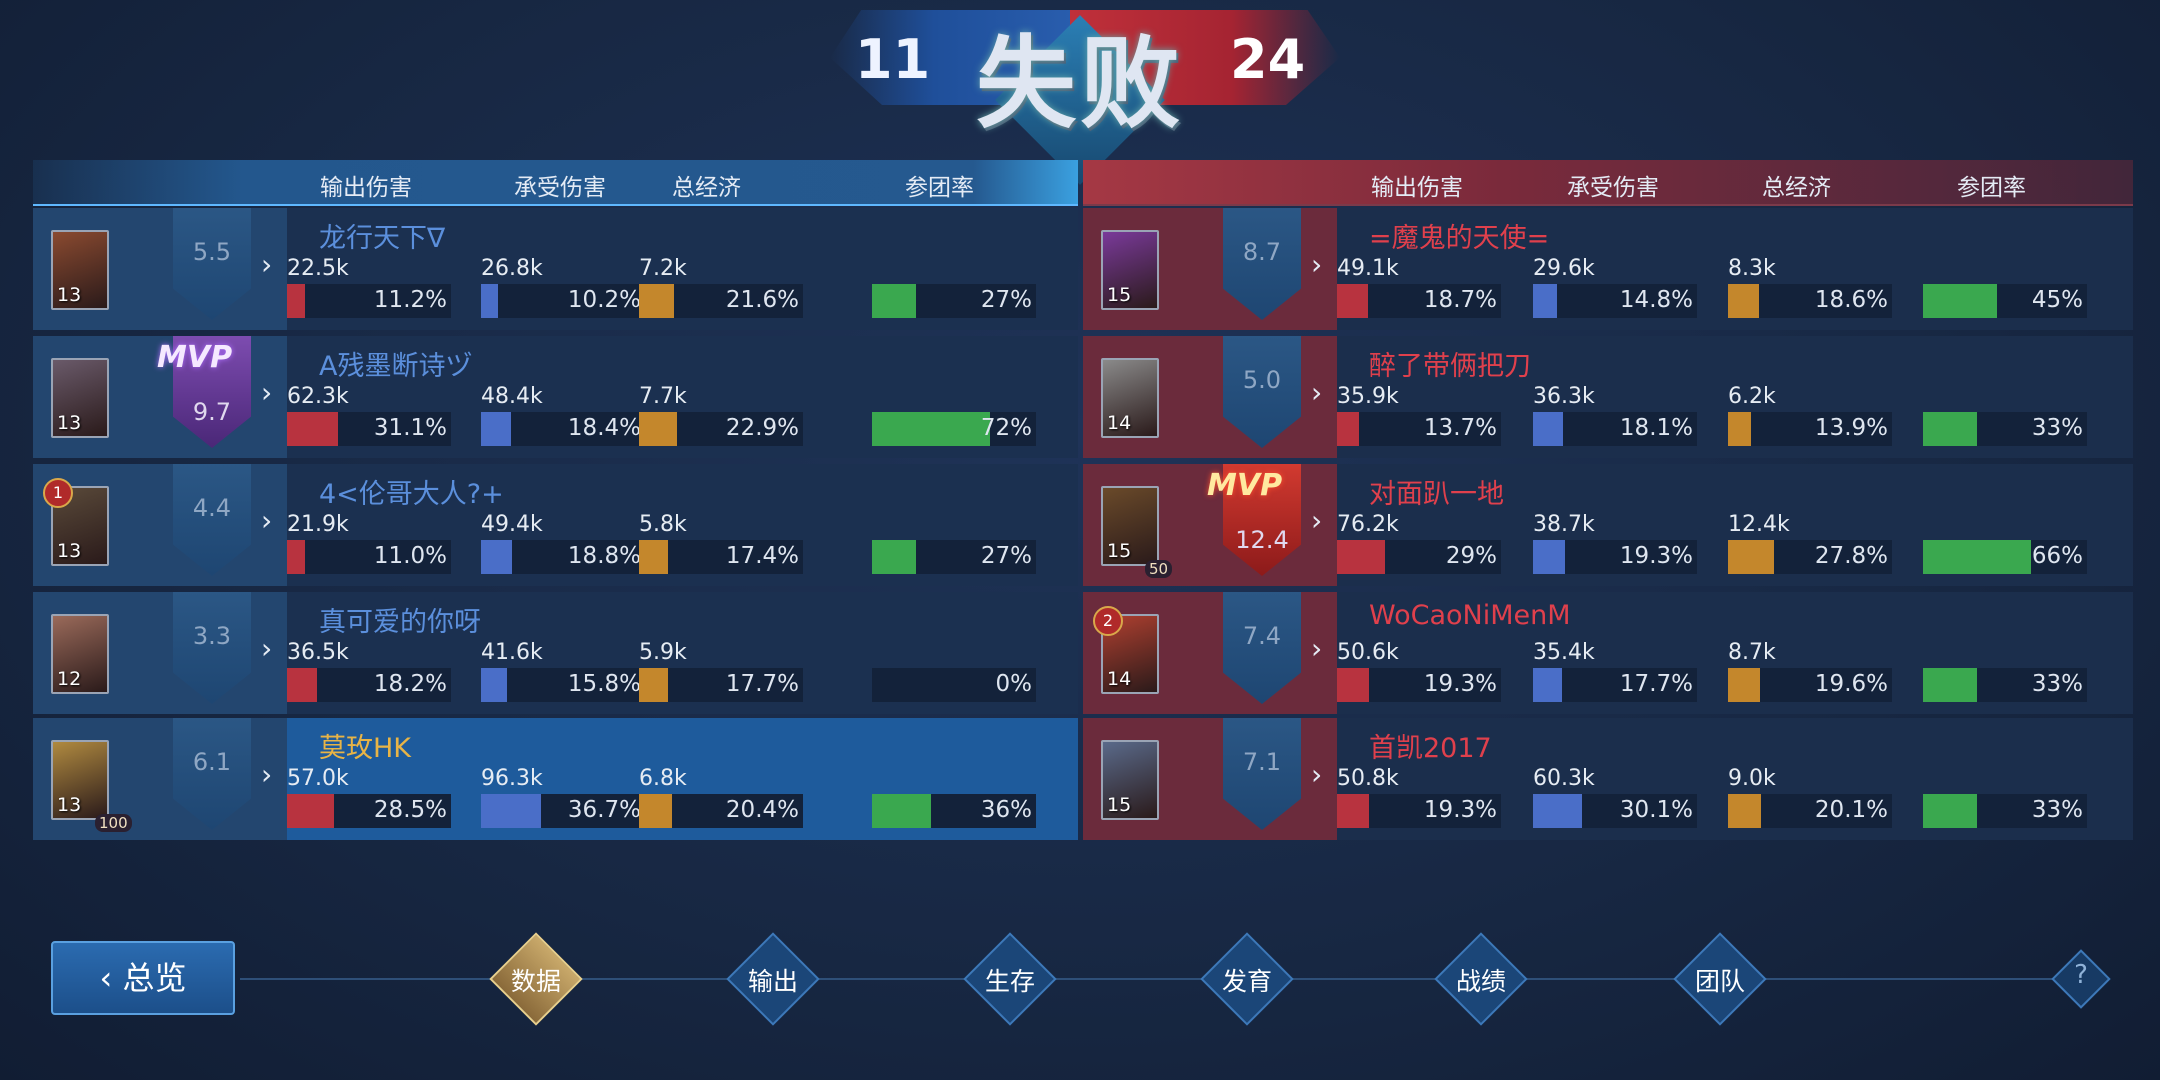  Describe the element at coordinates (410, 684) in the screenshot. I see `stat-percent: 18.2%` at that location.